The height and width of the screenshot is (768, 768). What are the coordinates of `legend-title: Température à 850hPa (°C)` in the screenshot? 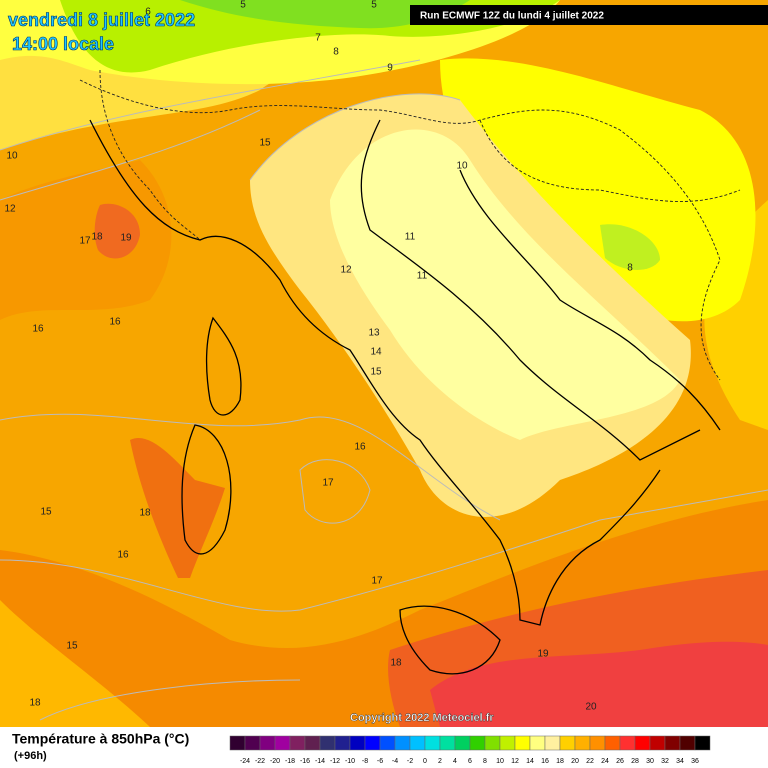 It's located at (100, 739).